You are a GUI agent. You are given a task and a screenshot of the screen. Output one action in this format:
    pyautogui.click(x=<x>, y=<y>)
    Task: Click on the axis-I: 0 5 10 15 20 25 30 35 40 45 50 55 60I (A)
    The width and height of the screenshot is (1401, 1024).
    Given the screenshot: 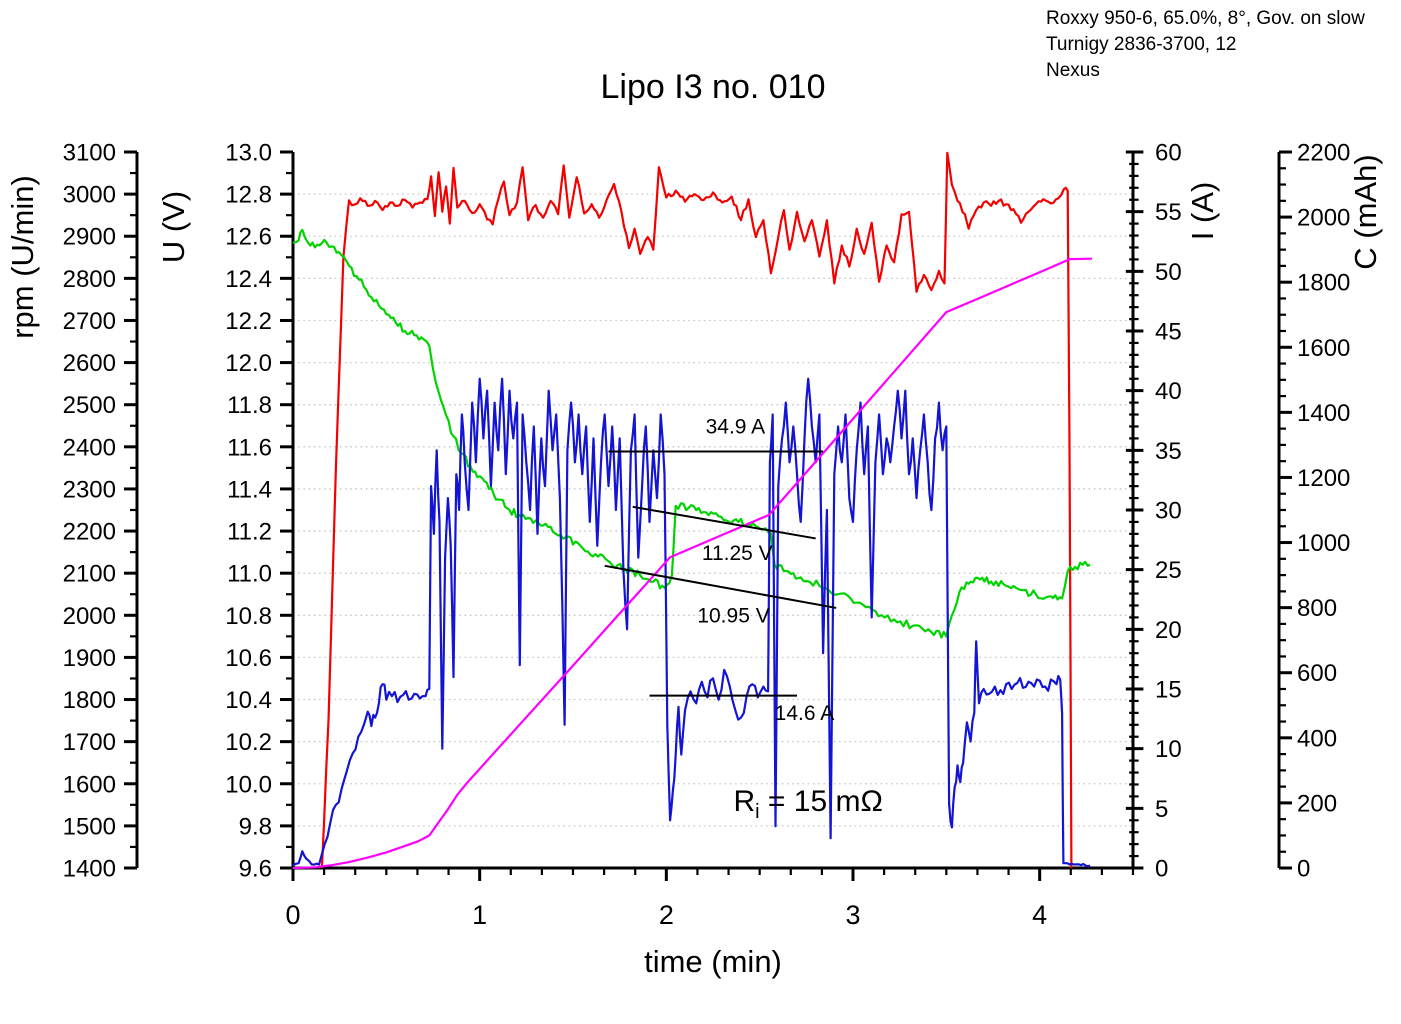 What is the action you would take?
    pyautogui.click(x=1172, y=511)
    